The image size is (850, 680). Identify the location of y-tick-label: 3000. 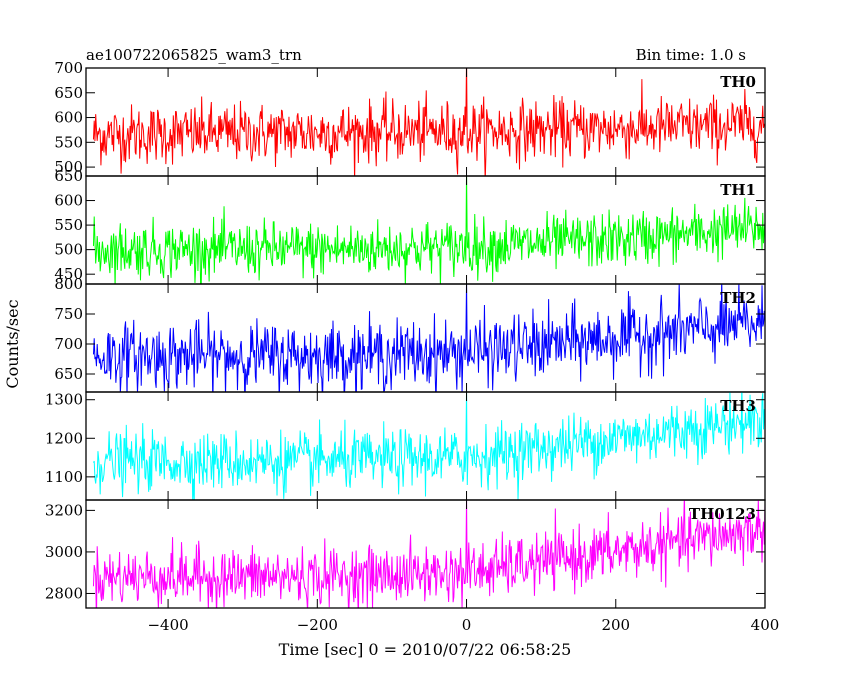
(64, 552).